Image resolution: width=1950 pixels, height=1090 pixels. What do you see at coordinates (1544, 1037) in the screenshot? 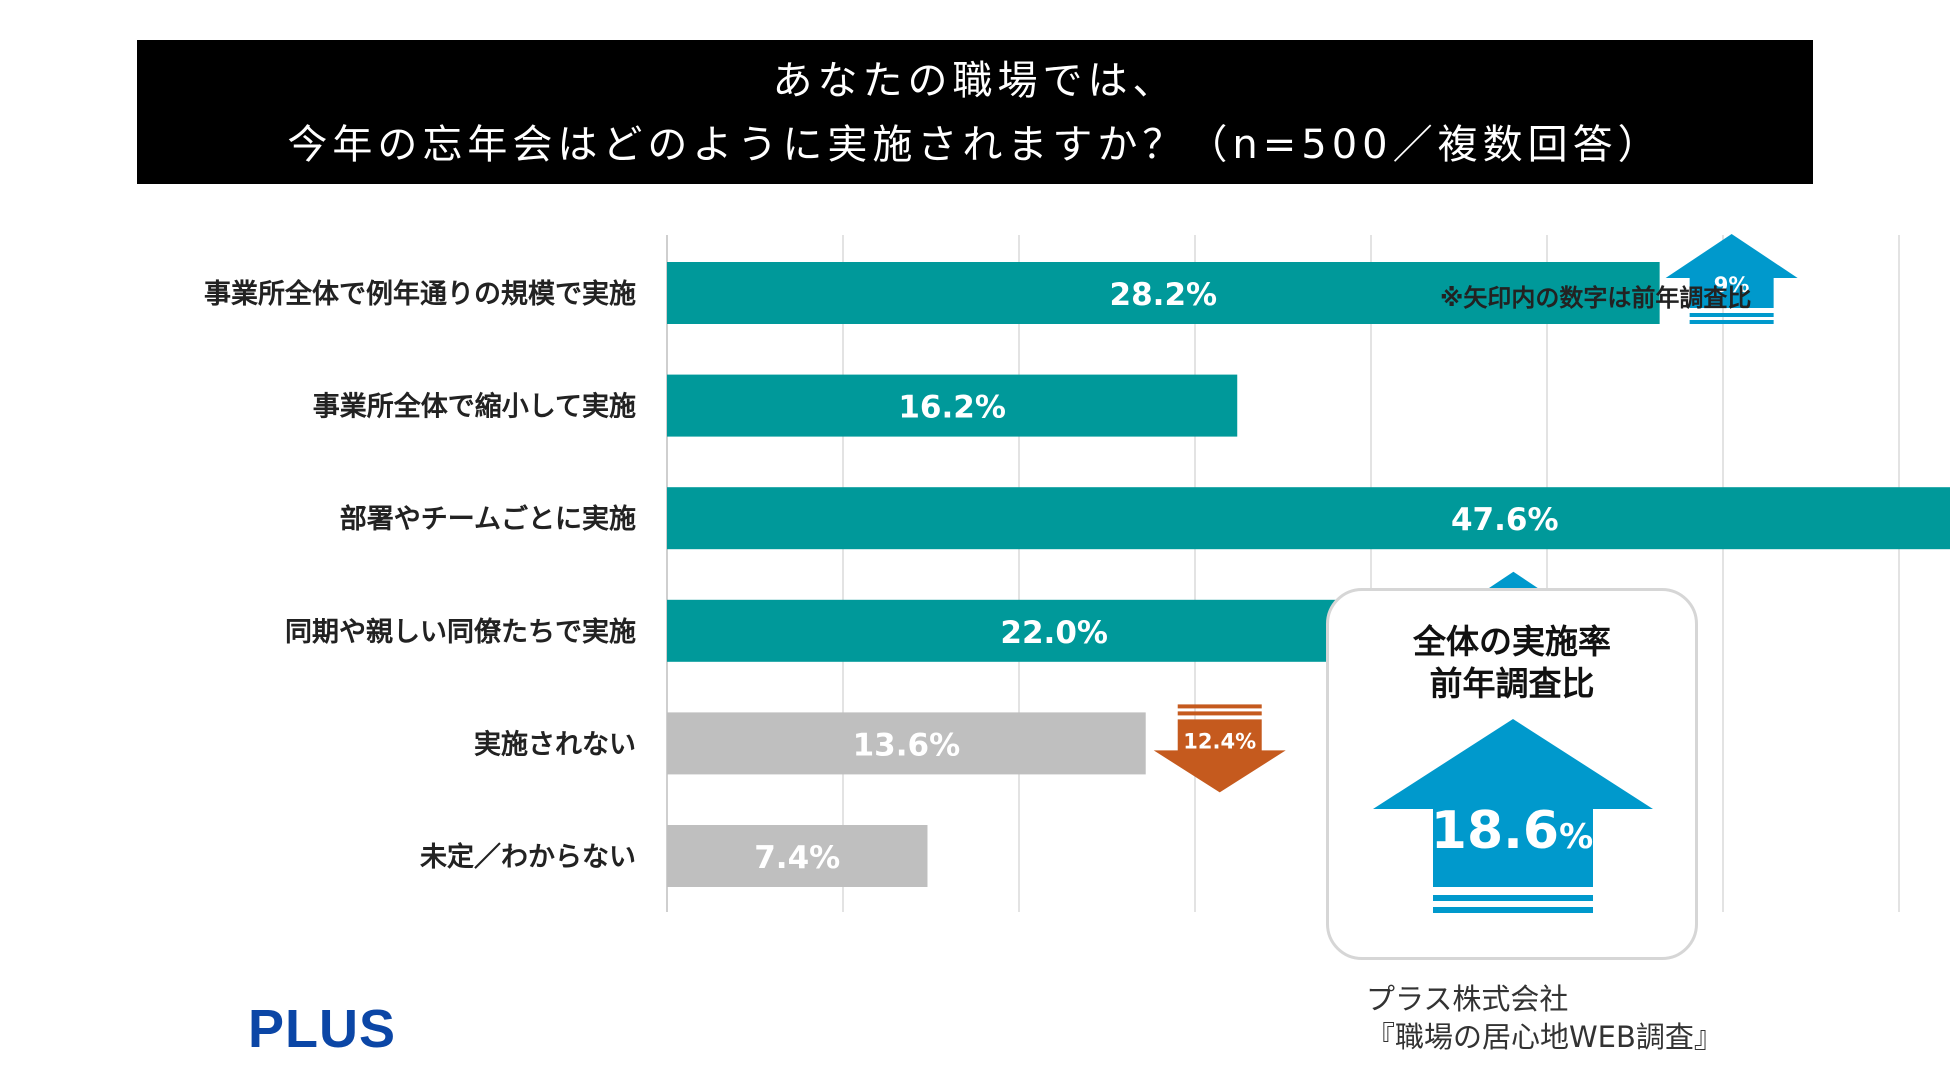
I see `source-survey: 『職場の居心地WEB調査』` at bounding box center [1544, 1037].